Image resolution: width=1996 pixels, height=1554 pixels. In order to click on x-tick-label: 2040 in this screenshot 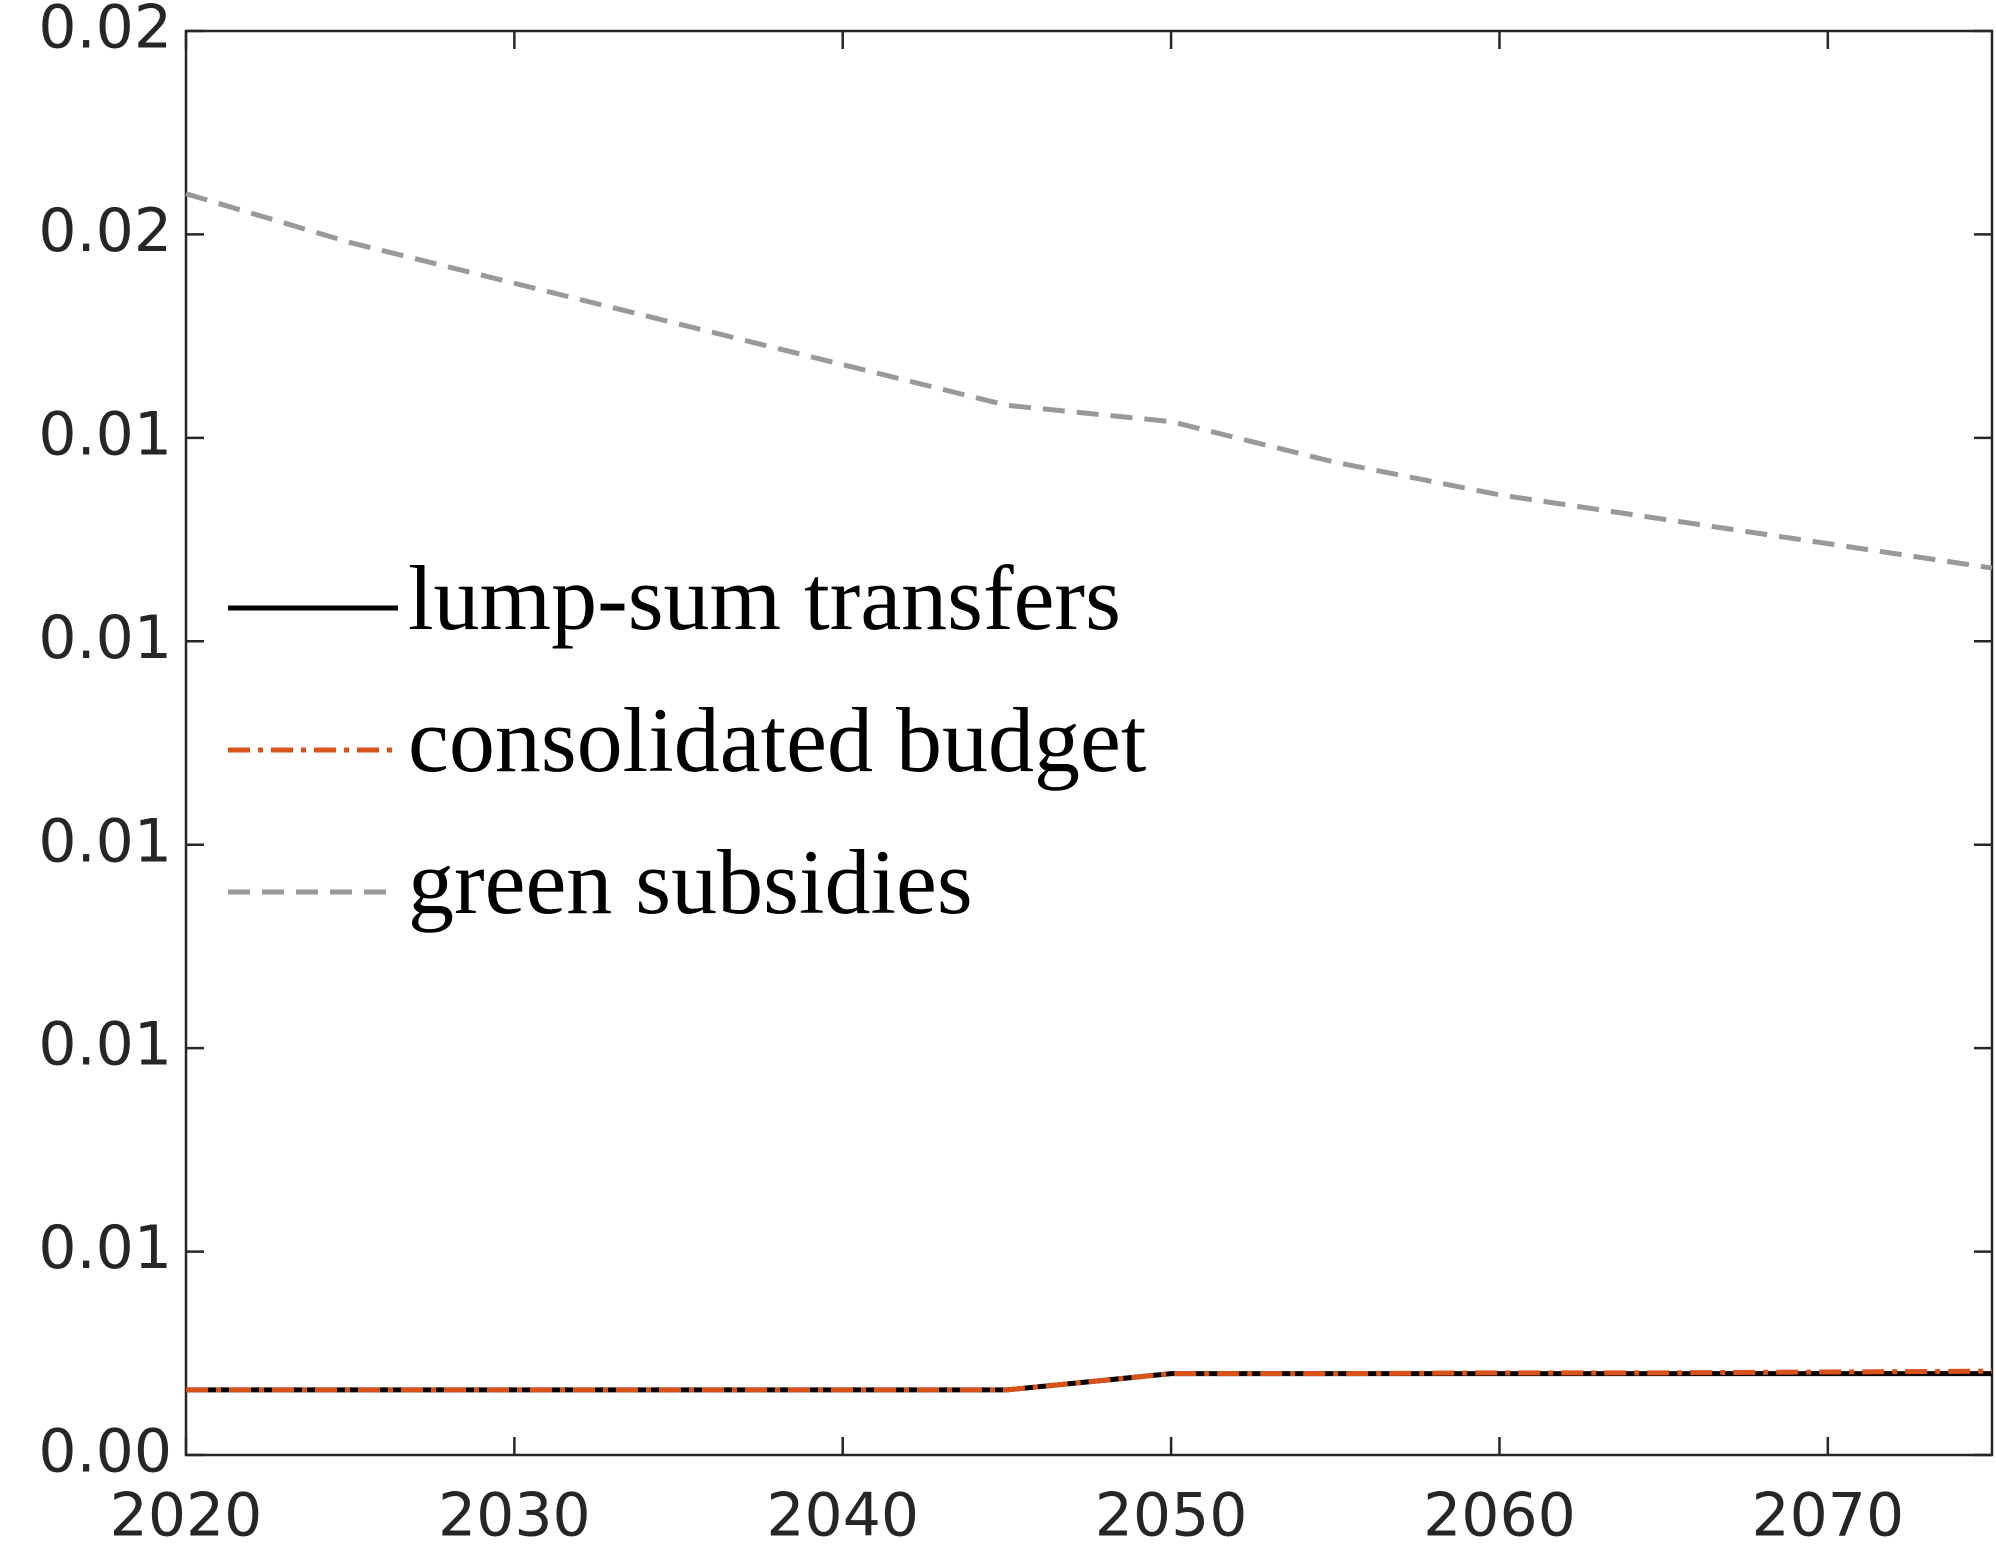, I will do `click(842, 1516)`.